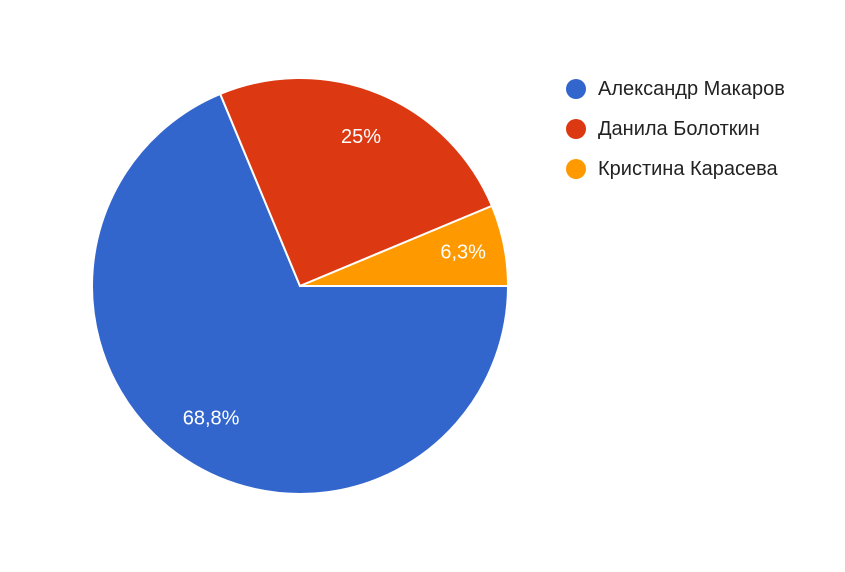 The height and width of the screenshot is (572, 845). What do you see at coordinates (688, 169) in the screenshot?
I see `legend-label: Кристина Карасева` at bounding box center [688, 169].